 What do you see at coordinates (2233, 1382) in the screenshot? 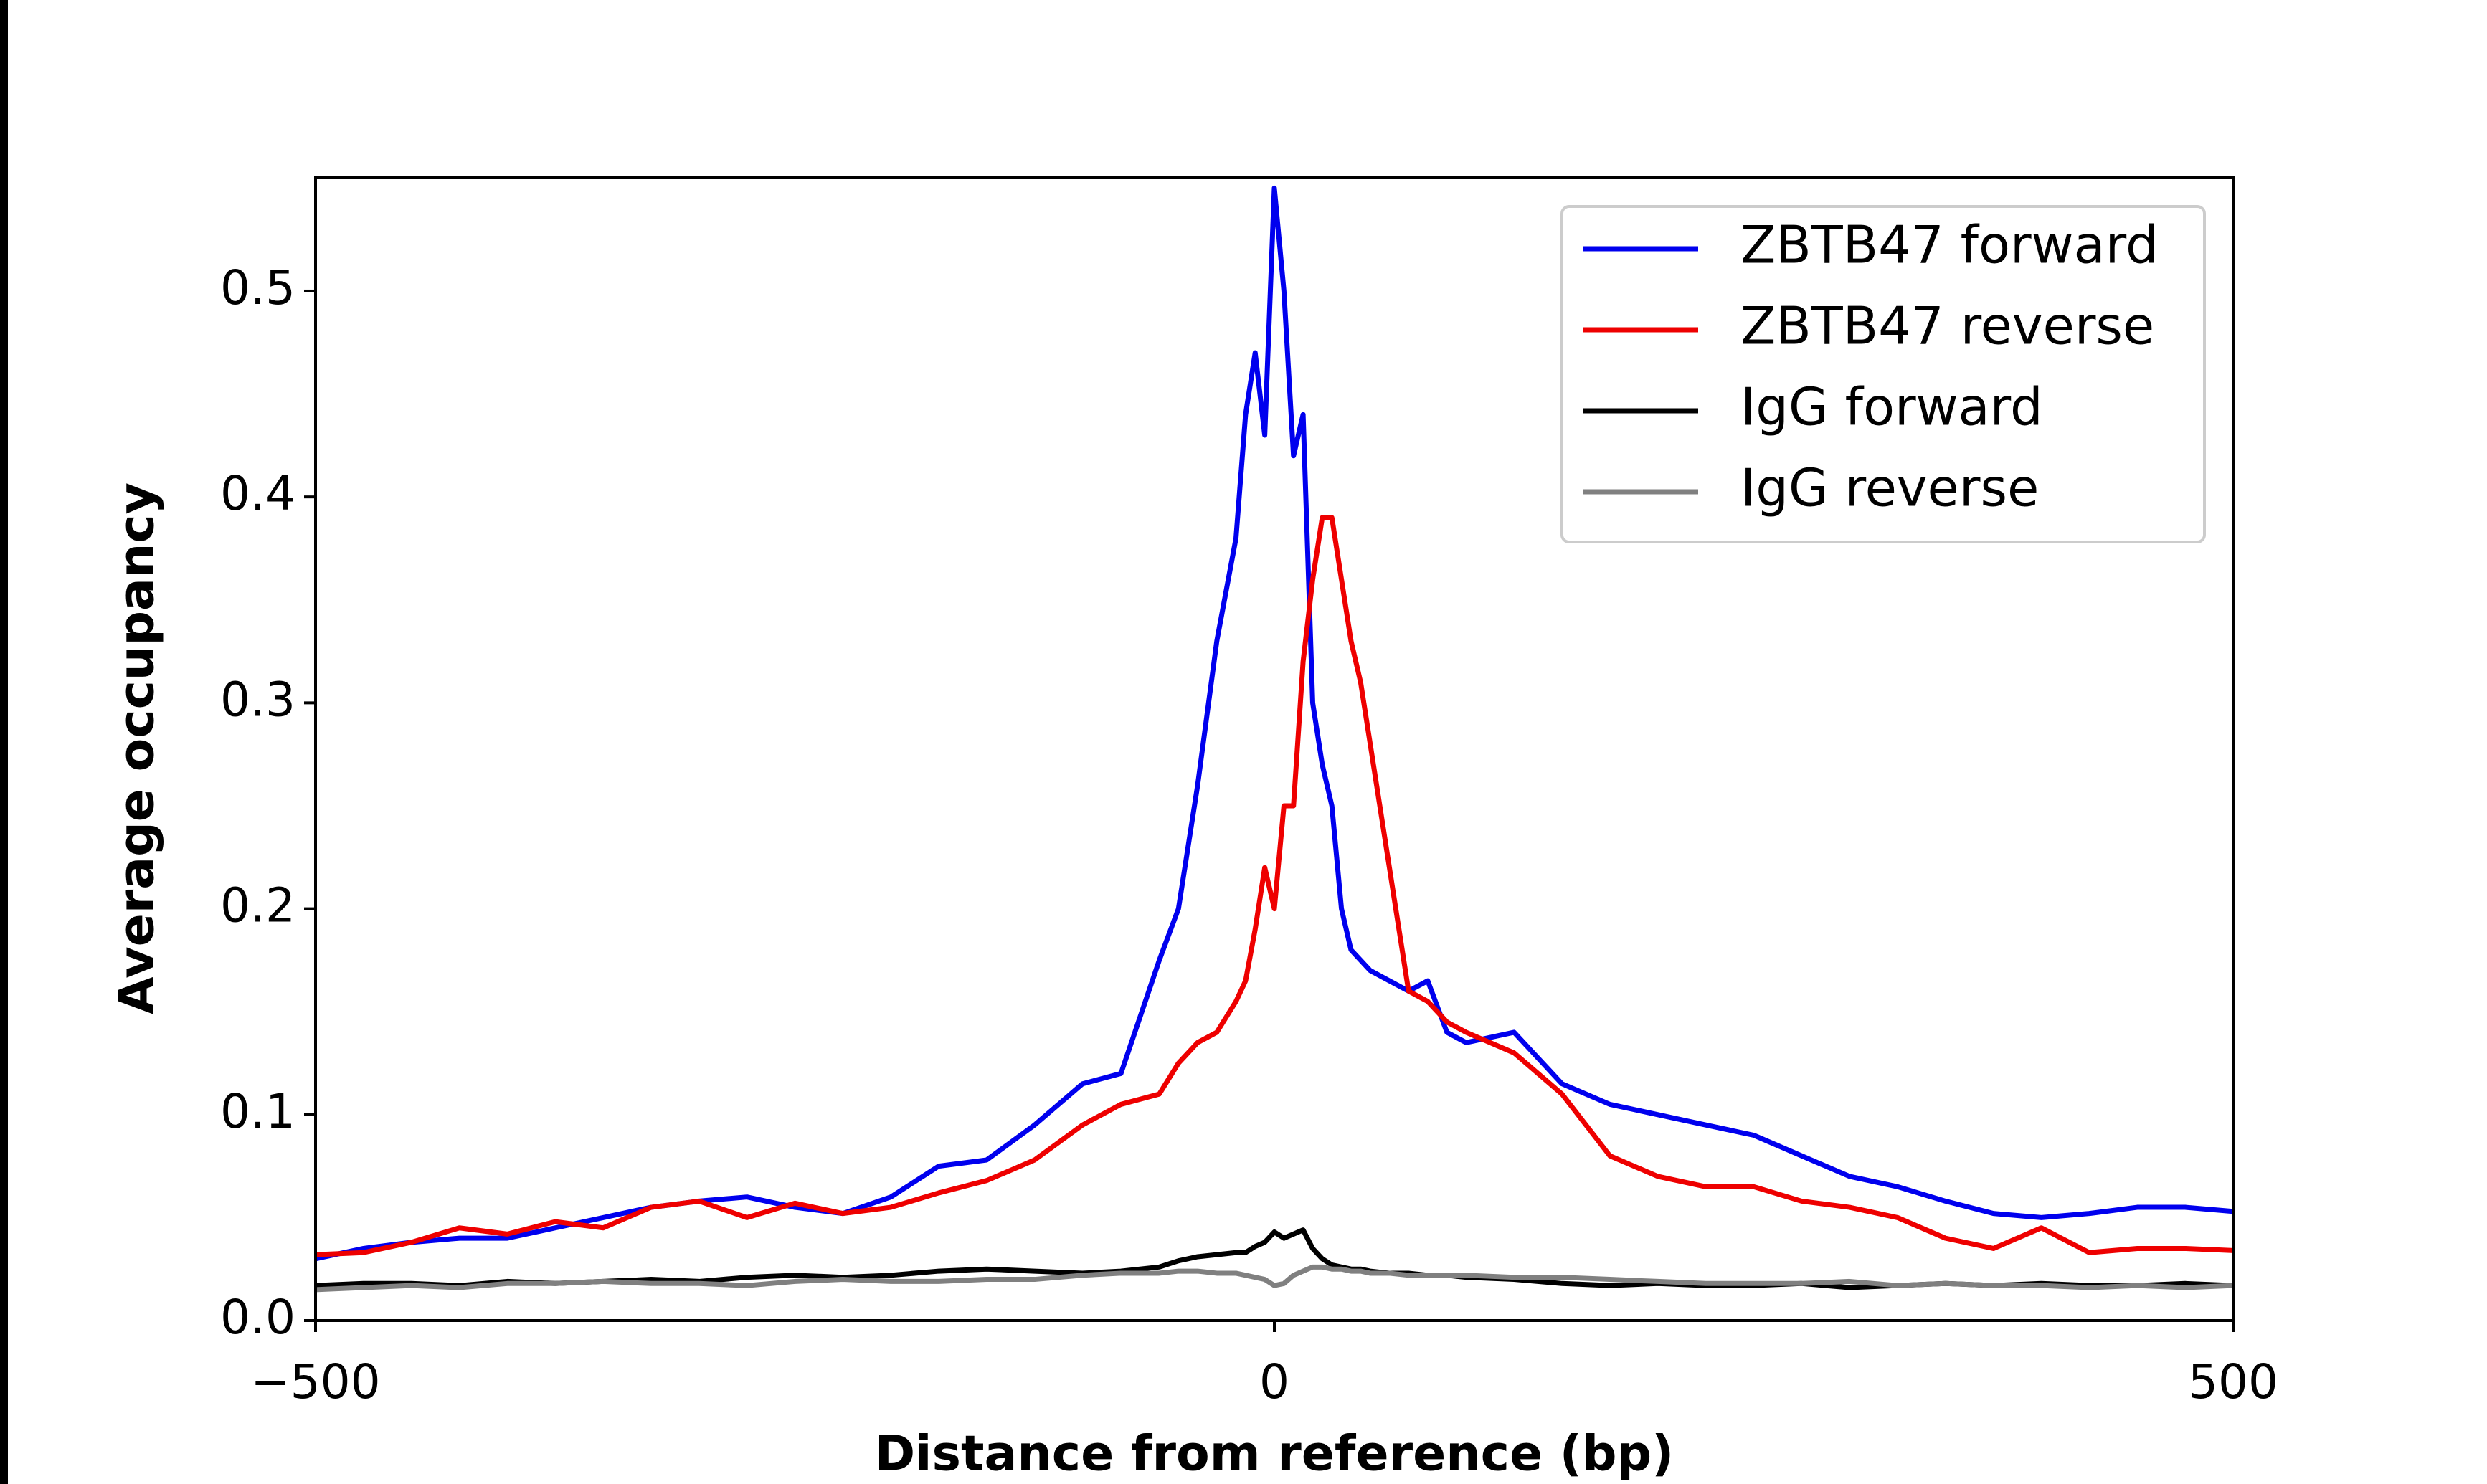
I see `x-tick-label: 500` at bounding box center [2233, 1382].